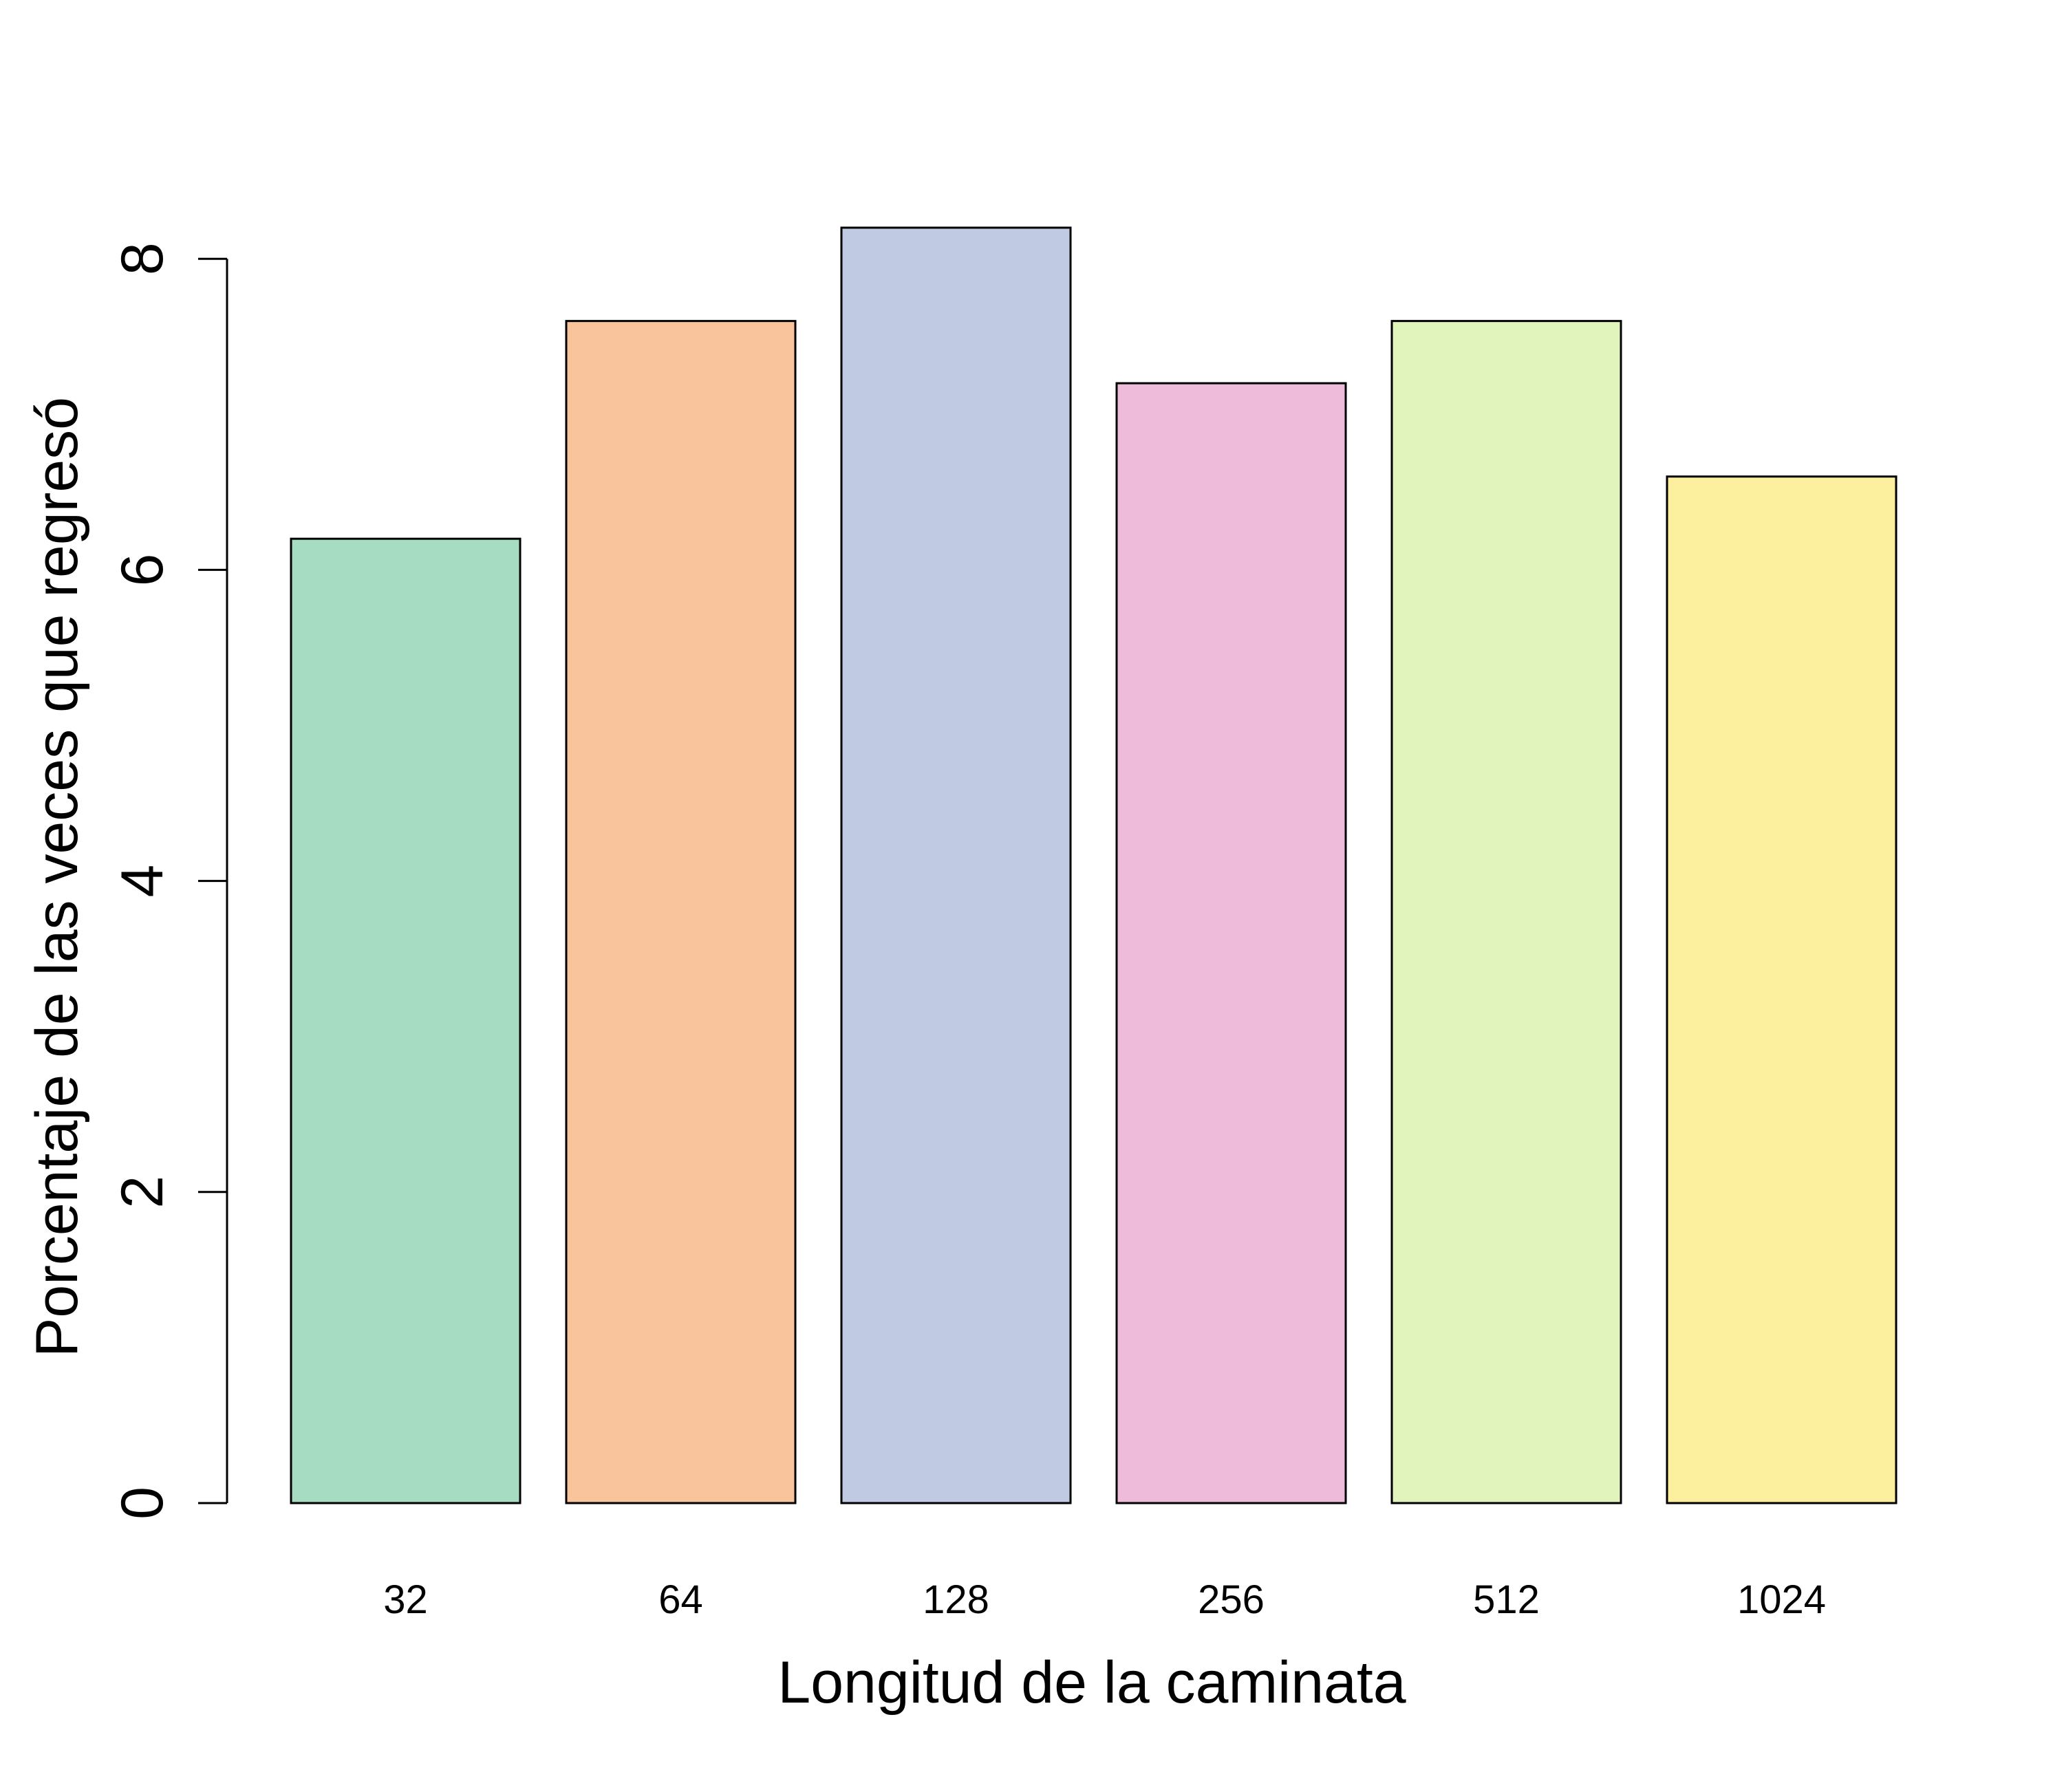  Describe the element at coordinates (1231, 1599) in the screenshot. I see `x-tick-label-256: 256` at that location.